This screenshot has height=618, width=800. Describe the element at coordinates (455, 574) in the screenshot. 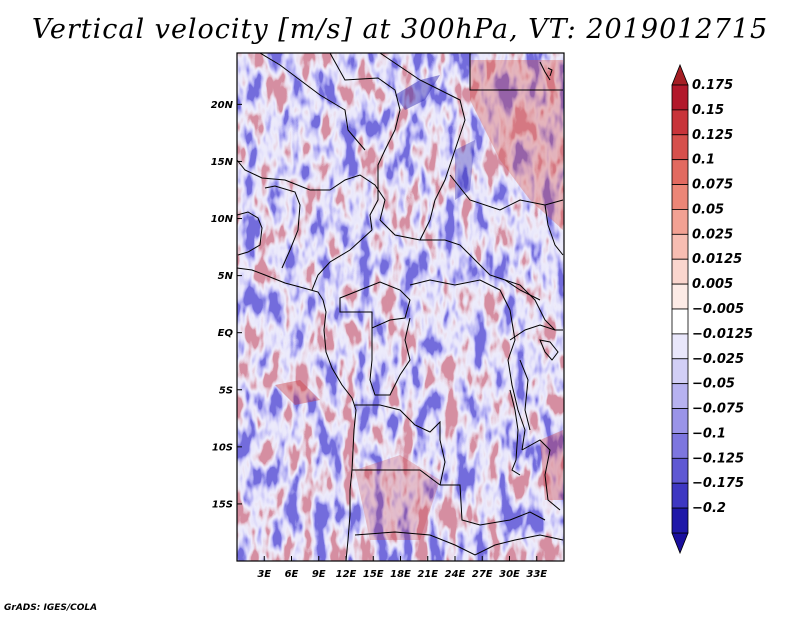

I see `lon-tick-label: 24E` at that location.